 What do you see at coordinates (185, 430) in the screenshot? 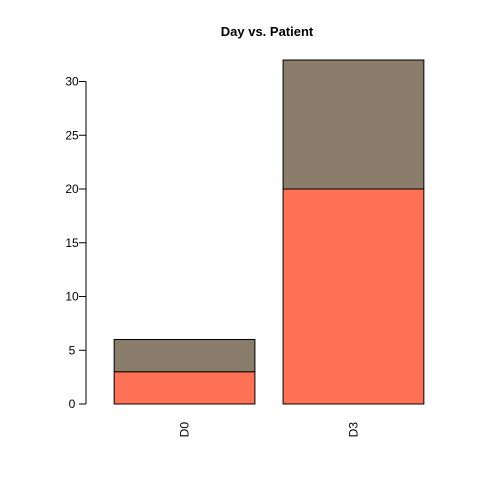
I see `x-tick-label-d0: D0` at bounding box center [185, 430].